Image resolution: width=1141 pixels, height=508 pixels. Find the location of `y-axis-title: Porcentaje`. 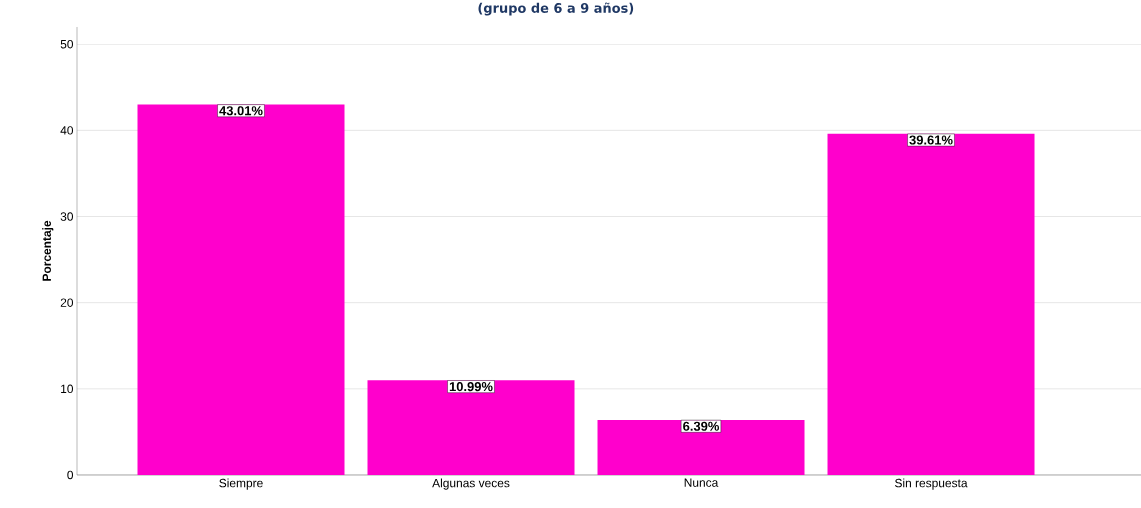

y-axis-title: Porcentaje is located at coordinates (48, 250).